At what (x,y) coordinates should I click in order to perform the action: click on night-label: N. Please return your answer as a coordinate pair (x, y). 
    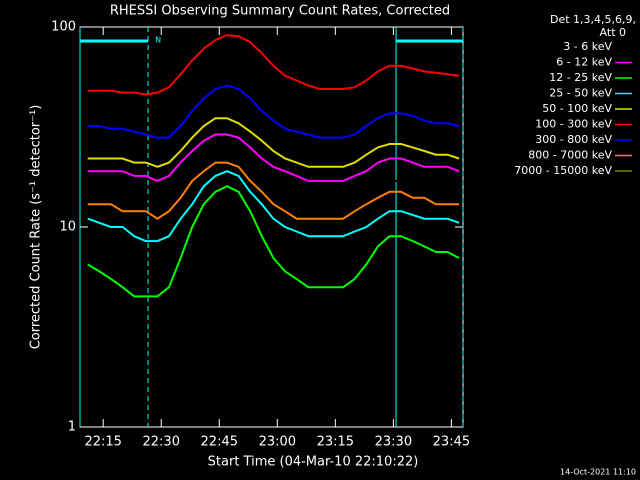
    Looking at the image, I should click on (158, 40).